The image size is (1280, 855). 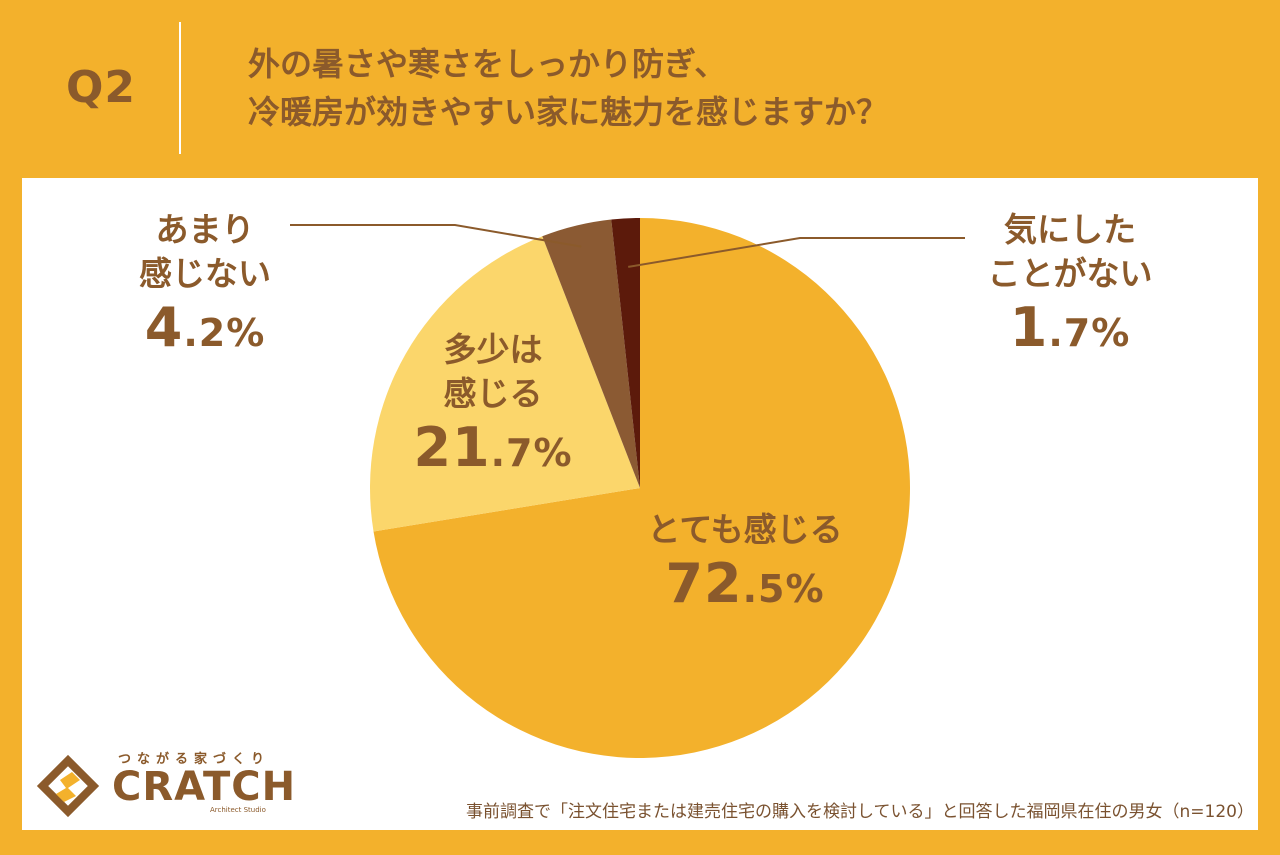 What do you see at coordinates (205, 229) in the screenshot?
I see `label-not-much-text-1: あまり` at bounding box center [205, 229].